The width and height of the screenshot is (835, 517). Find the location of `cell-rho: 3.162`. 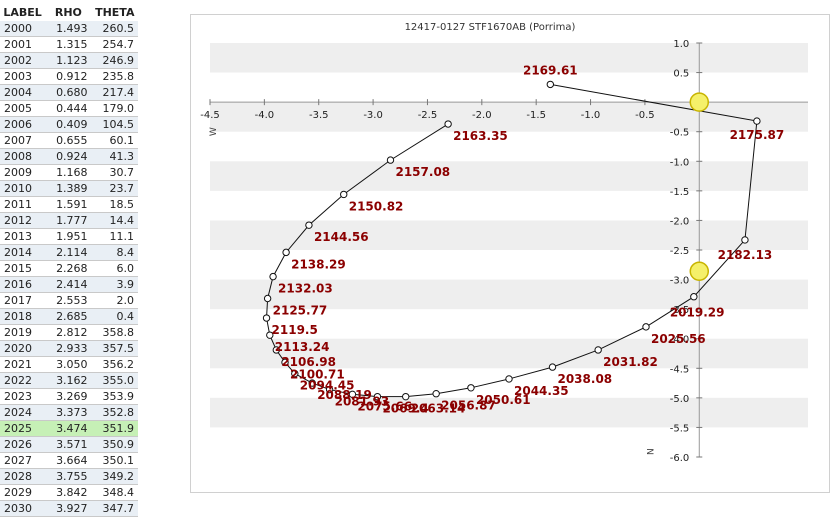

cell-rho: 3.162 is located at coordinates (68, 380).